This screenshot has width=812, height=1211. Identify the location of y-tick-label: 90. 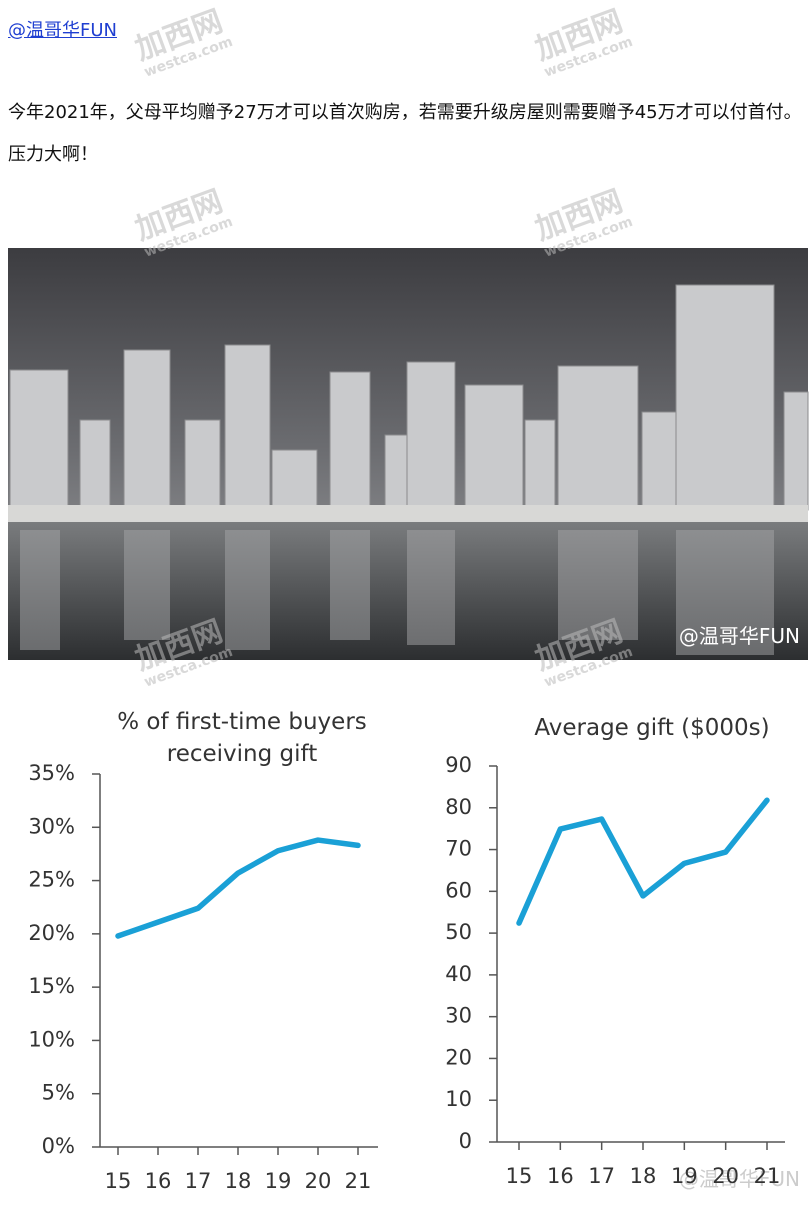
(458, 765).